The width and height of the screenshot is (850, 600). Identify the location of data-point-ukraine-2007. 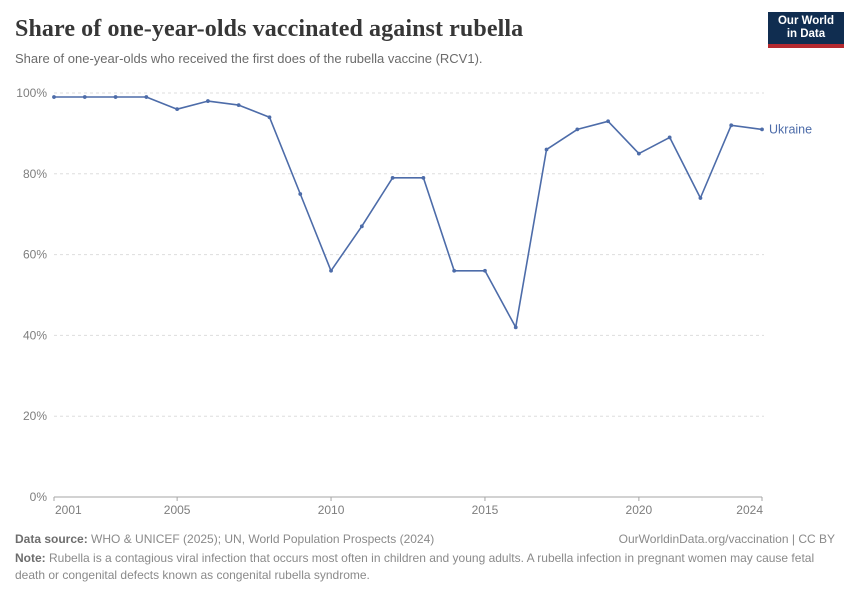
(238, 105).